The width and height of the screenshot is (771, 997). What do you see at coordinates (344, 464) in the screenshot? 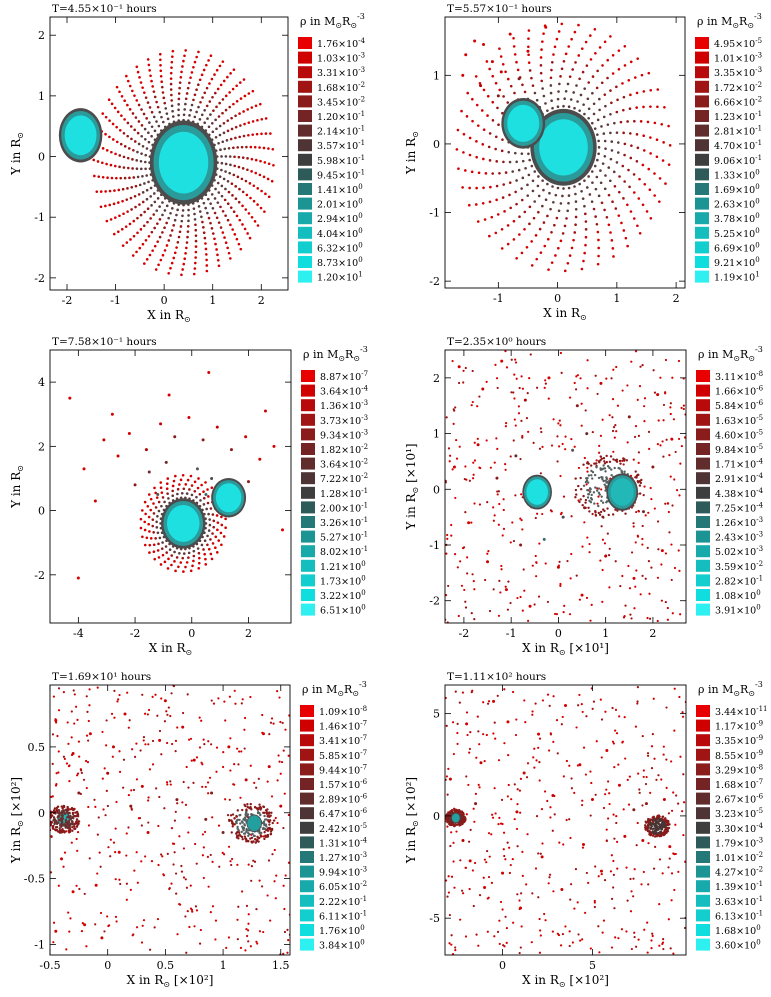
I see `legend-label: 3.64×10⁻²` at bounding box center [344, 464].